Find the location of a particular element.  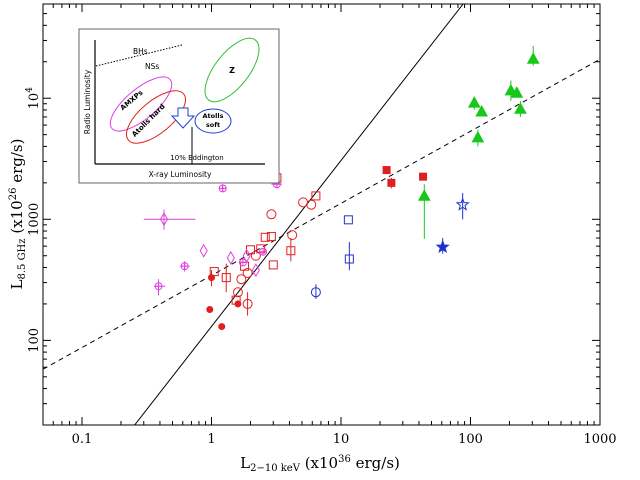

y-tick-label: 104 is located at coordinates (33, 98).